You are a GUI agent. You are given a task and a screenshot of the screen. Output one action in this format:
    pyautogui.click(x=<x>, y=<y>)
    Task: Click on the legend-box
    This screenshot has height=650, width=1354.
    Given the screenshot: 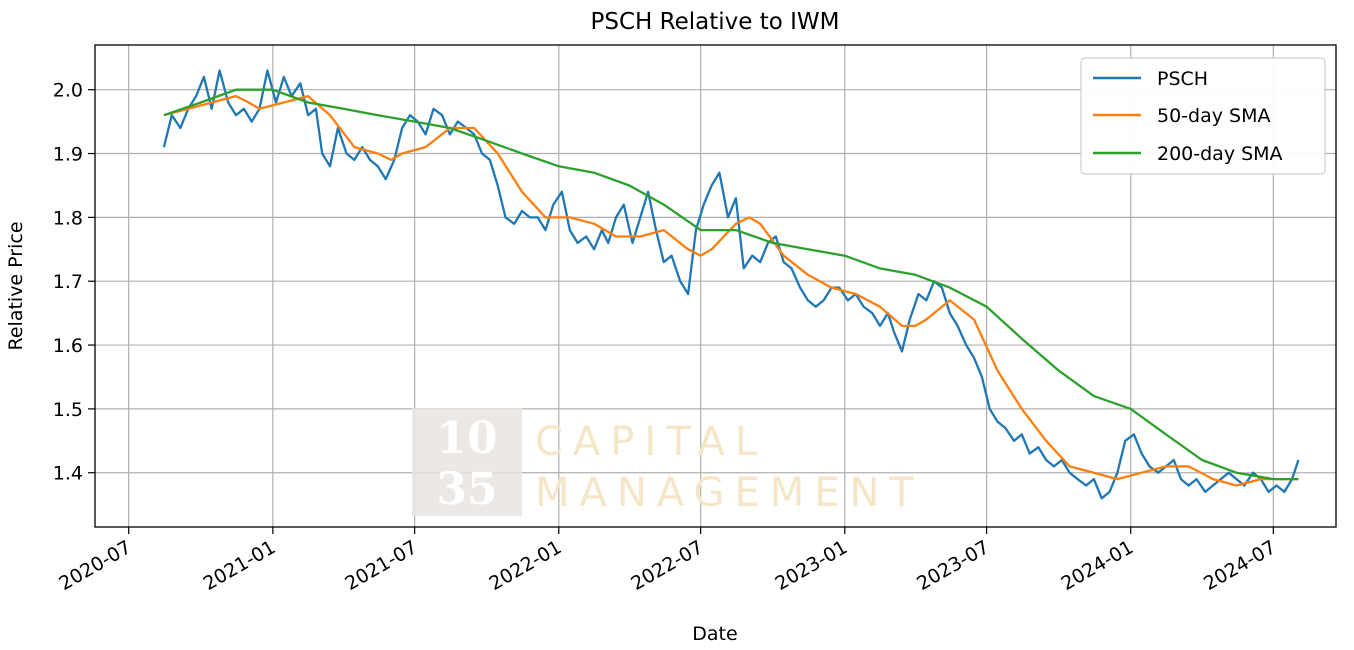 What is the action you would take?
    pyautogui.click(x=1203, y=116)
    